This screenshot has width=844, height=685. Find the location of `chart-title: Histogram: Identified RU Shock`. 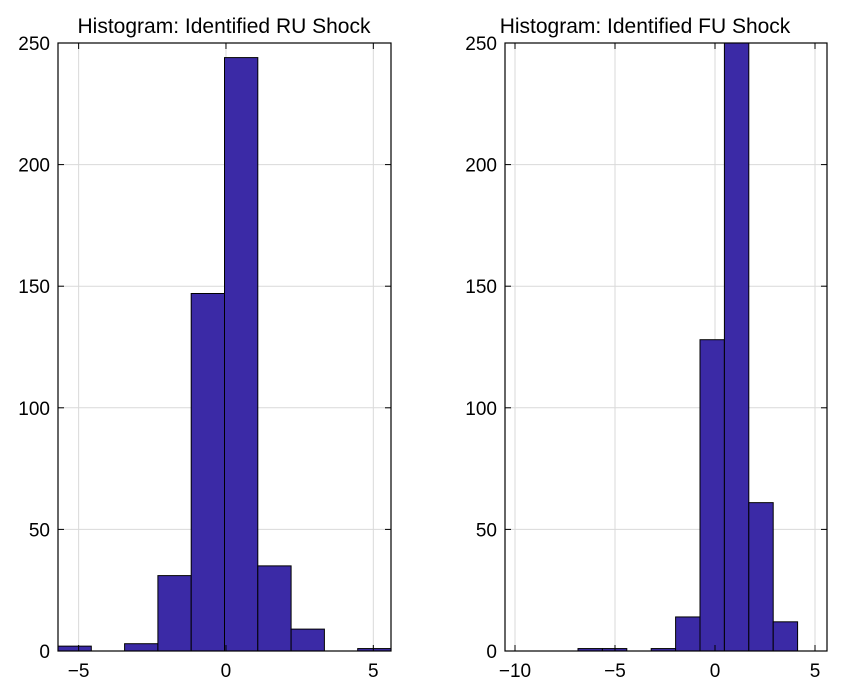

chart-title: Histogram: Identified RU Shock is located at coordinates (224, 26).